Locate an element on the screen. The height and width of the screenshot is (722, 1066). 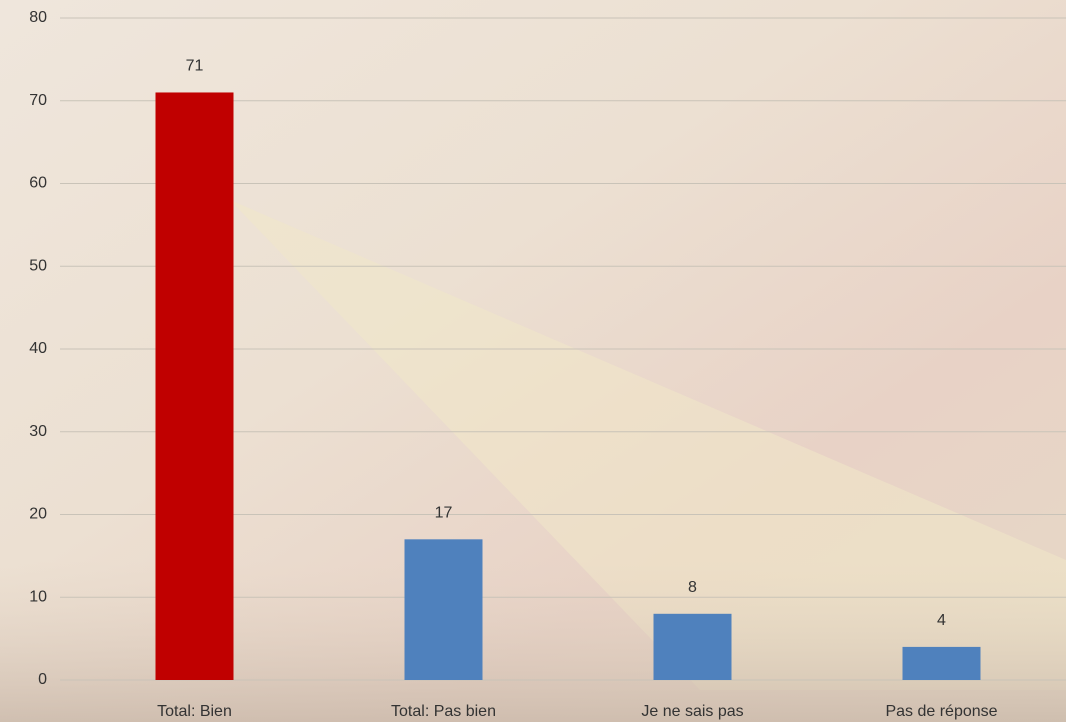
x-tick-label: Je ne sais pas is located at coordinates (692, 711).